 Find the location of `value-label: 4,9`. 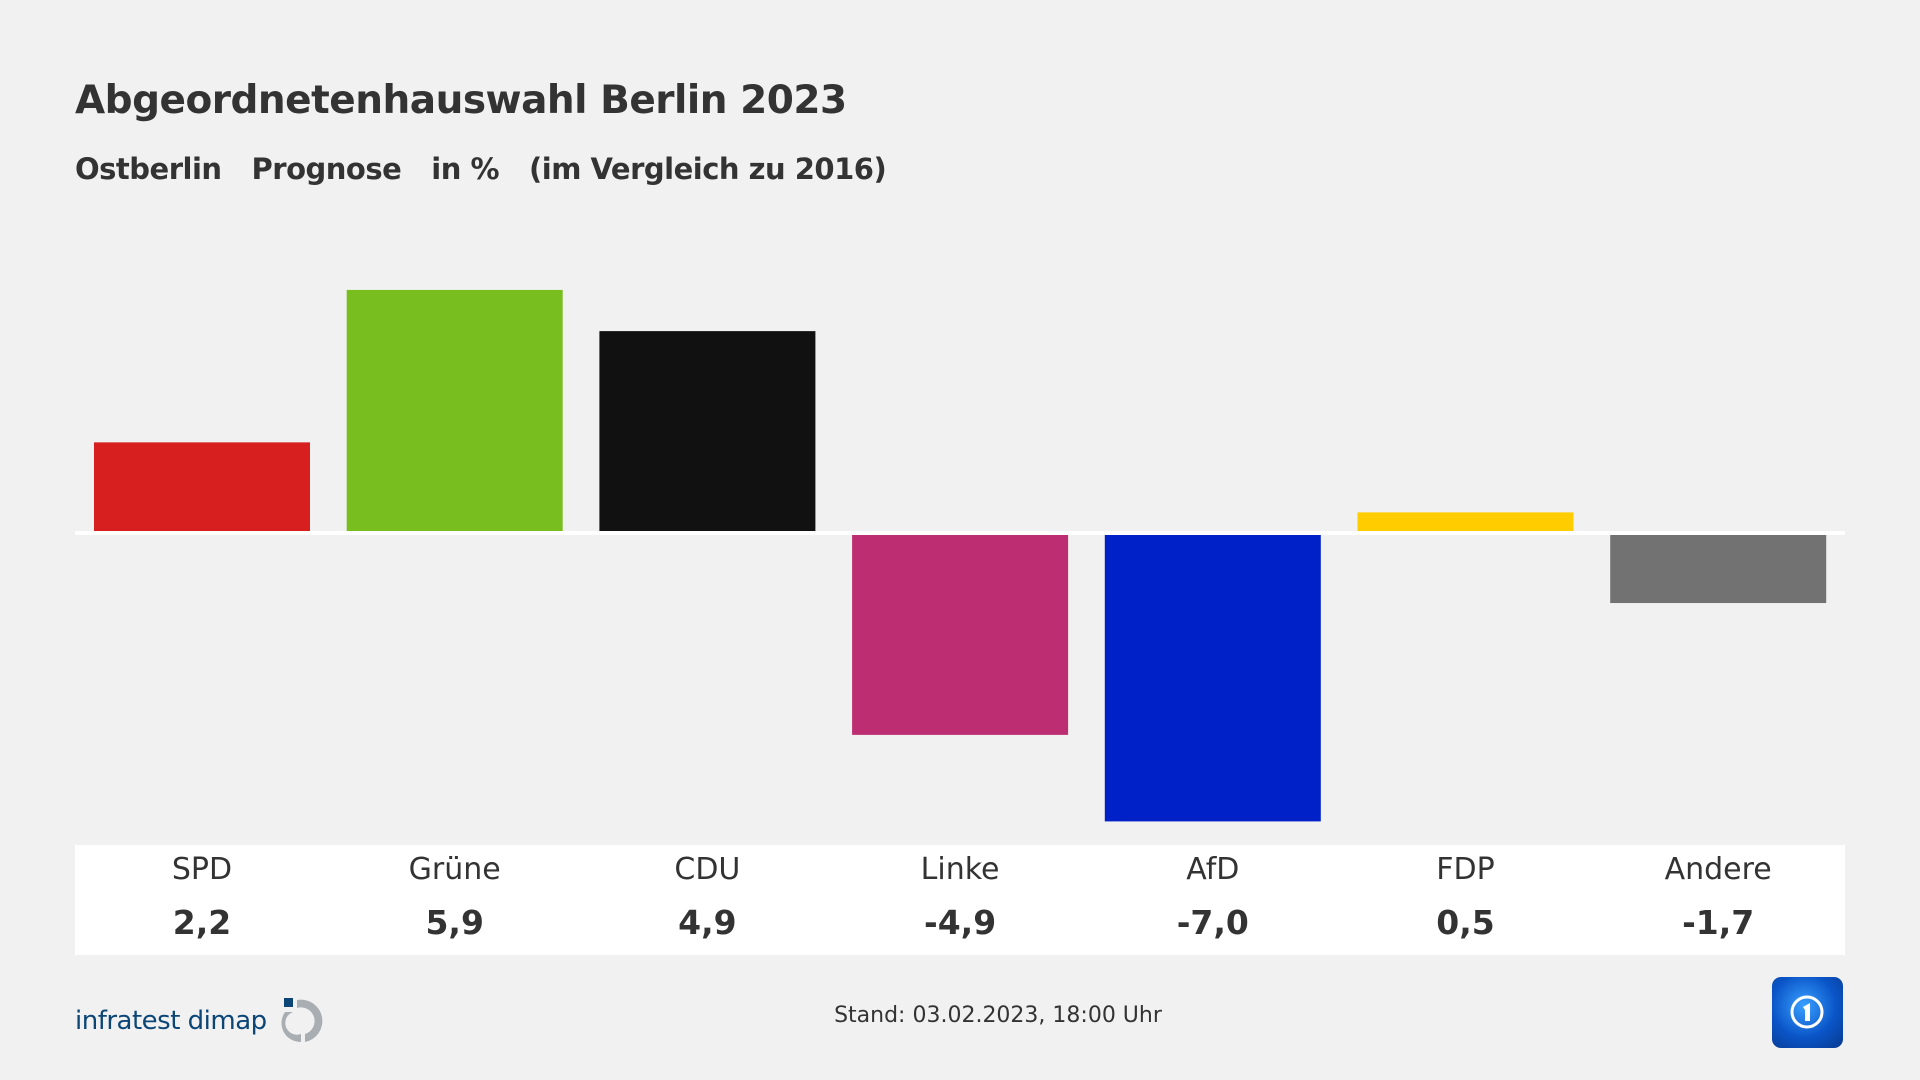

value-label: 4,9 is located at coordinates (707, 922).